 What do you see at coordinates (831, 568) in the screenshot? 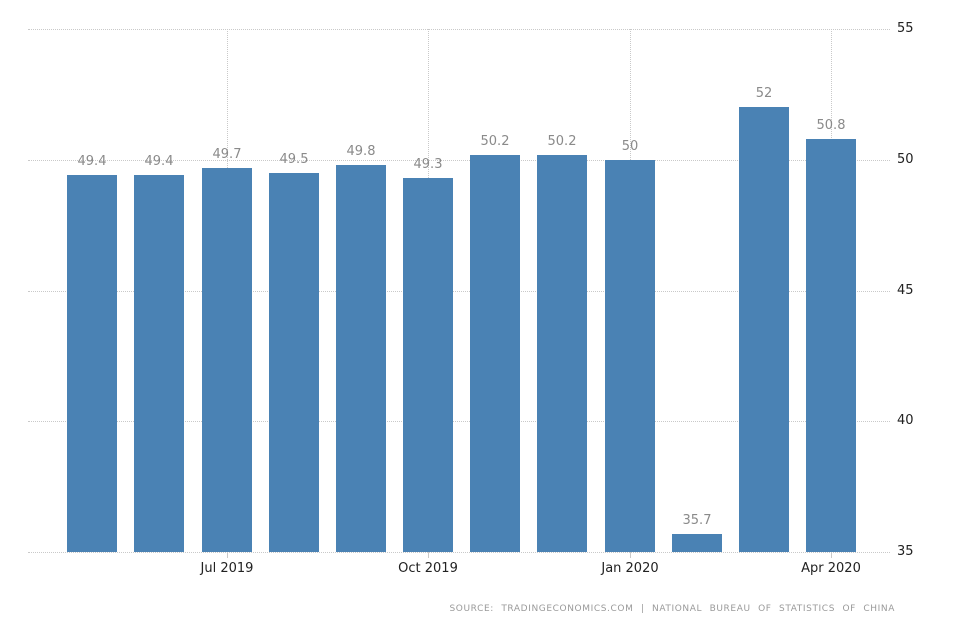
I see `x-axis-tick-label: Apr 2020` at bounding box center [831, 568].